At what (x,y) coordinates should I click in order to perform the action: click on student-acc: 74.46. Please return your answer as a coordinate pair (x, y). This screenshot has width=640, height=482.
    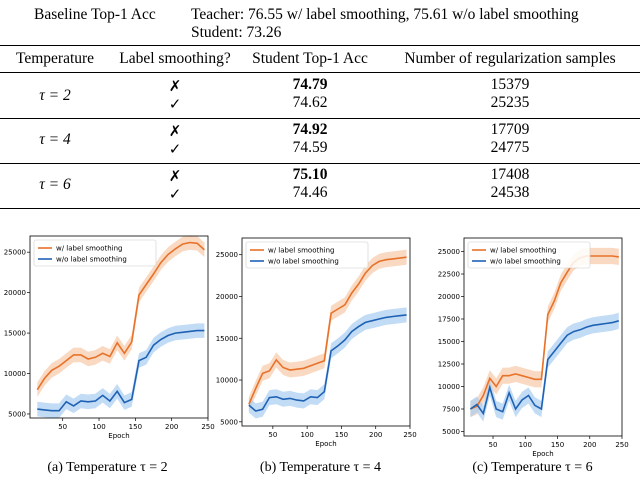
    Looking at the image, I should click on (310, 192).